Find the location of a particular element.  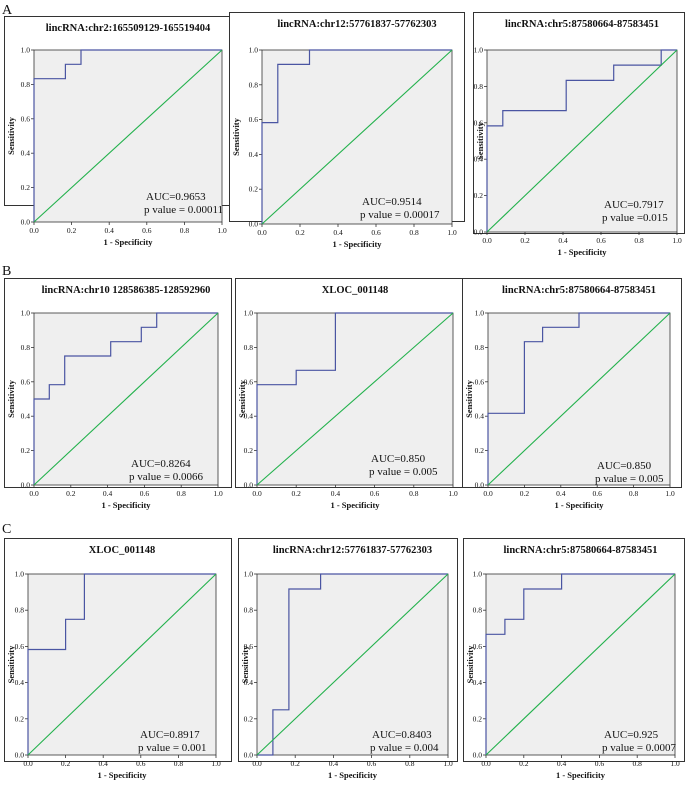

row-label-b: B is located at coordinates (6, 271).